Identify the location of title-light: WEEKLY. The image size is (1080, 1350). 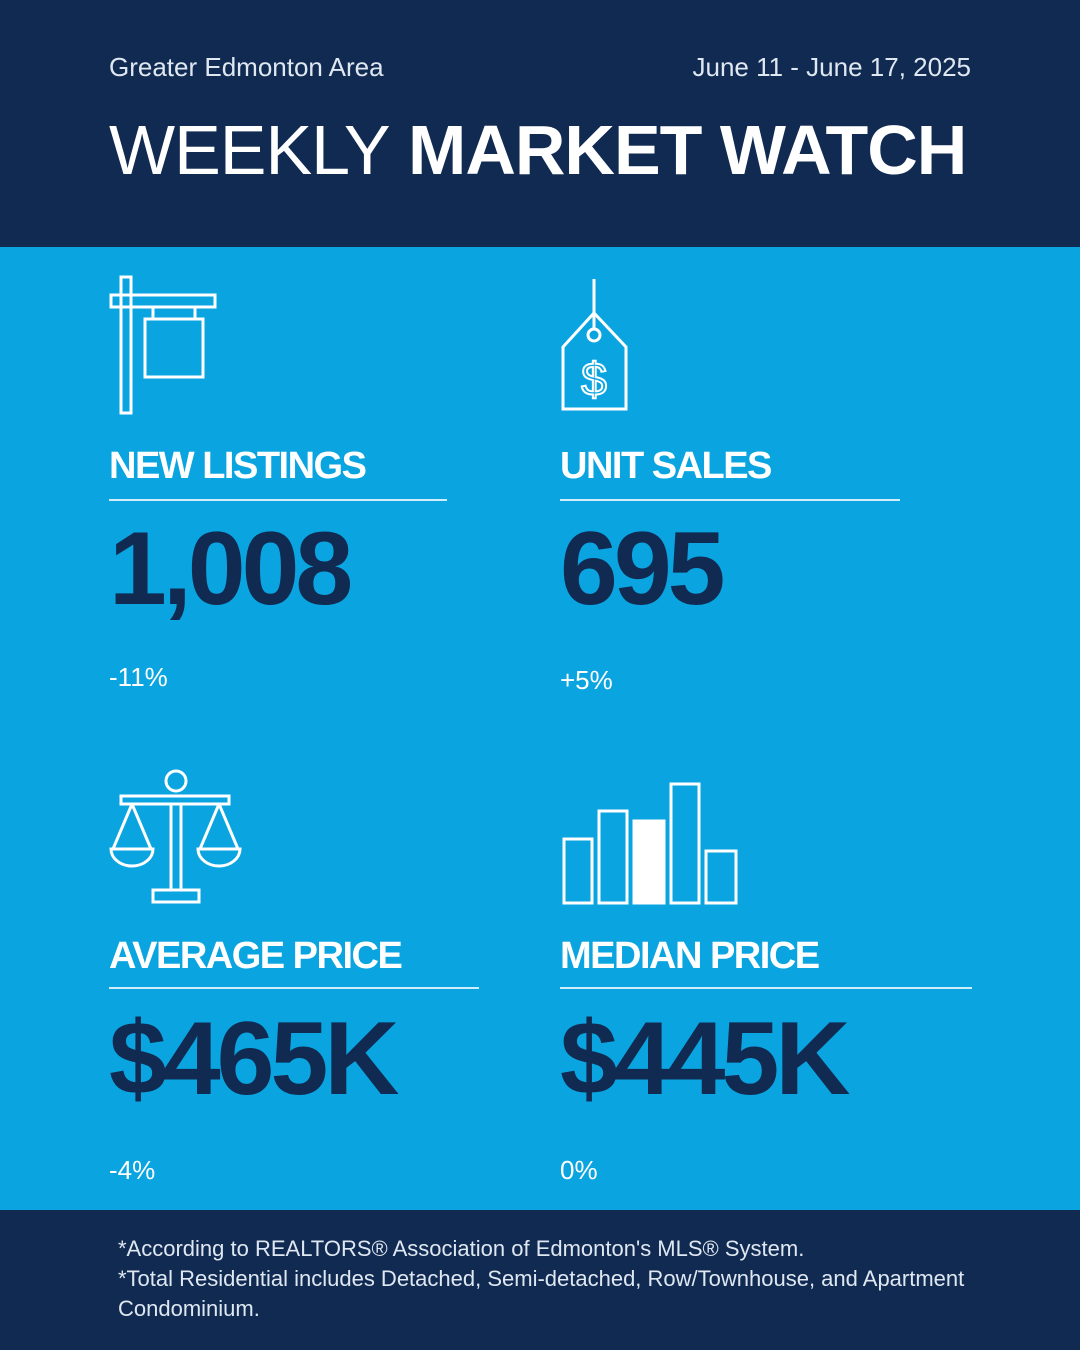
(250, 150).